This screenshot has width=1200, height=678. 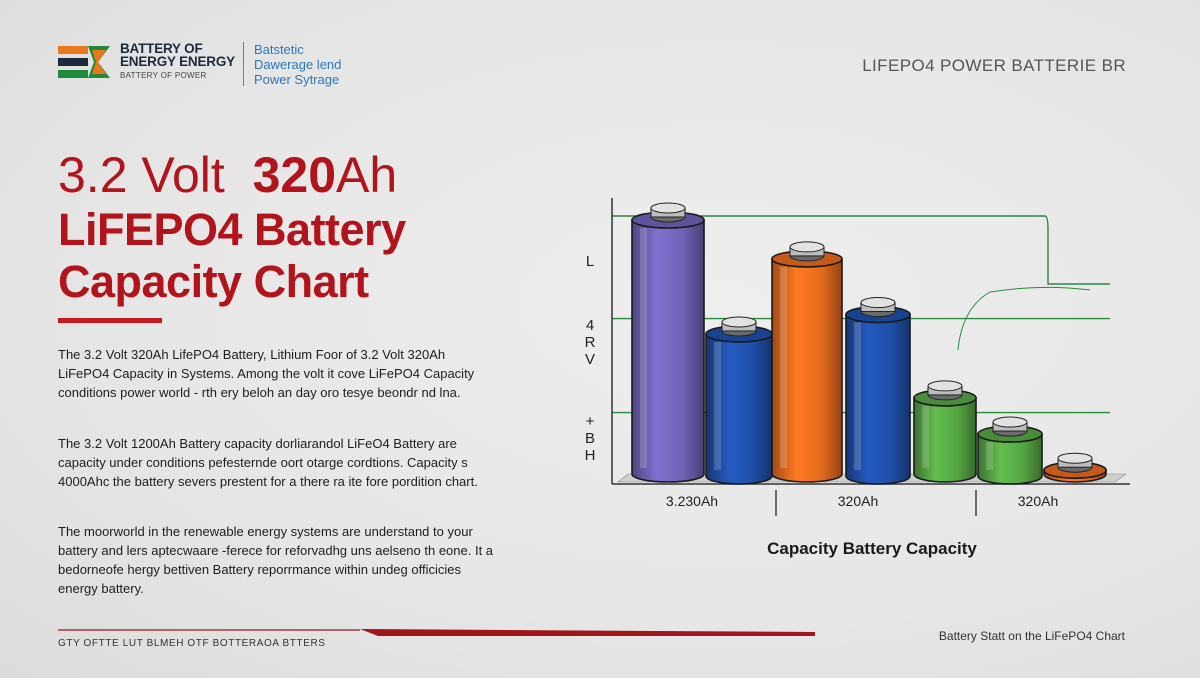 What do you see at coordinates (872, 548) in the screenshot?
I see `x-axis-label: Capacity Battery Capacity` at bounding box center [872, 548].